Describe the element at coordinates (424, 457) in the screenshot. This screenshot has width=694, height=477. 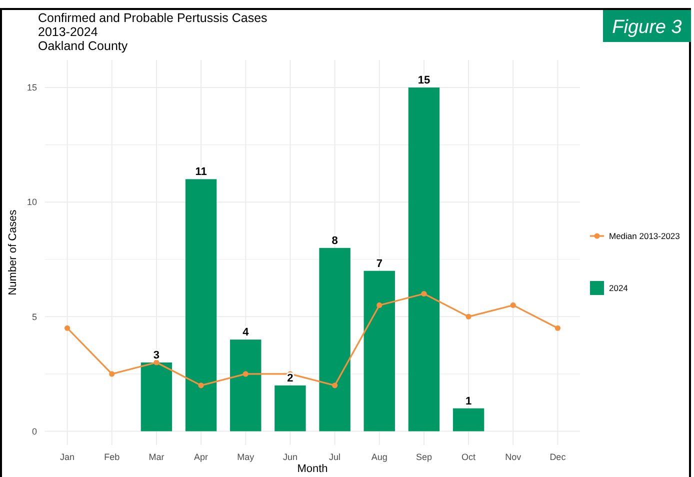
I see `x-tick-label: Sep` at that location.